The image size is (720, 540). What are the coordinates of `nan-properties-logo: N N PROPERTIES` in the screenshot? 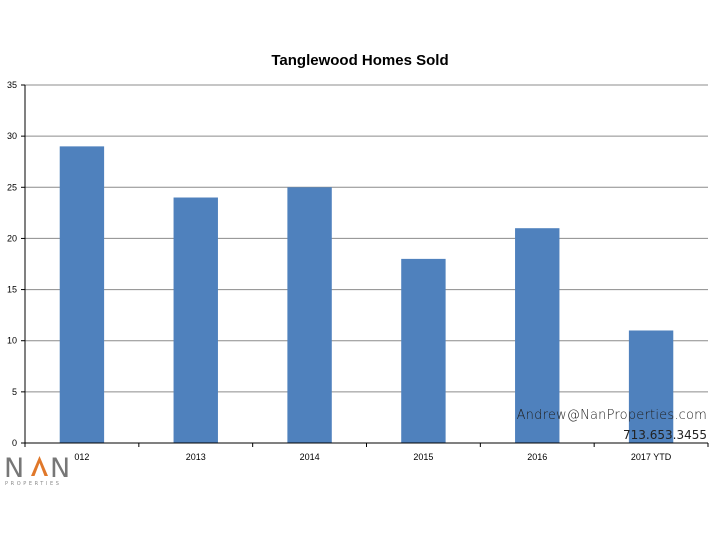 It's located at (37, 470).